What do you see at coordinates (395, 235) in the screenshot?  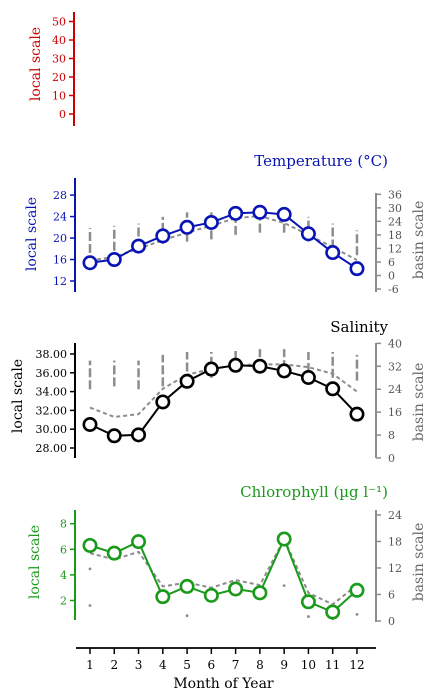 I see `temperature-y2-tick-label: 18` at bounding box center [395, 235].